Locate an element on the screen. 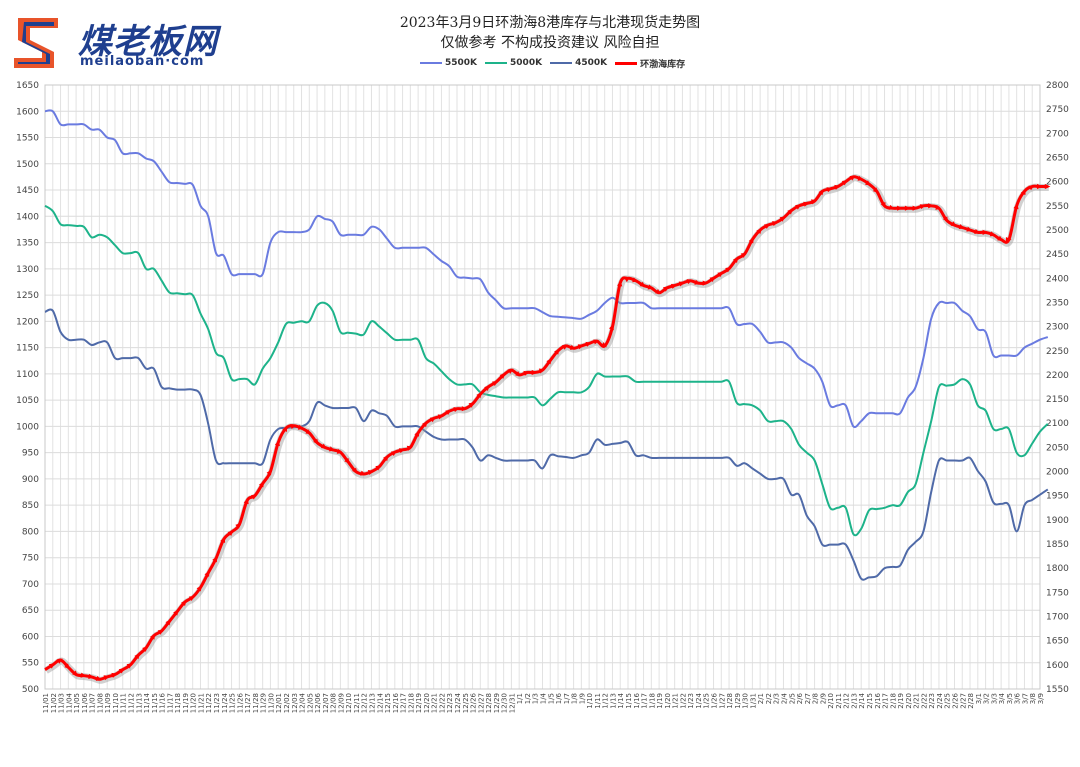  x-tick-label: 2/24 is located at coordinates (940, 700).